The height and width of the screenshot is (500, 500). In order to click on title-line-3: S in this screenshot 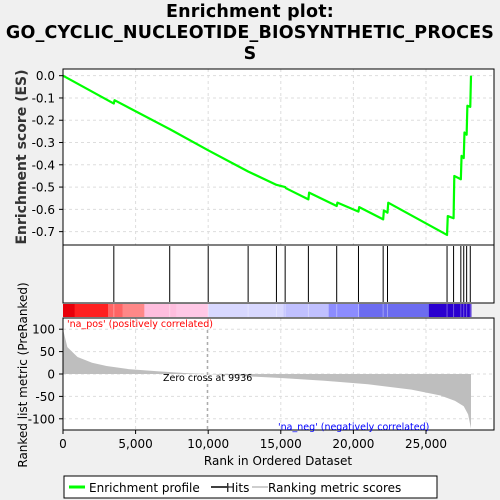, I will do `click(250, 54)`.